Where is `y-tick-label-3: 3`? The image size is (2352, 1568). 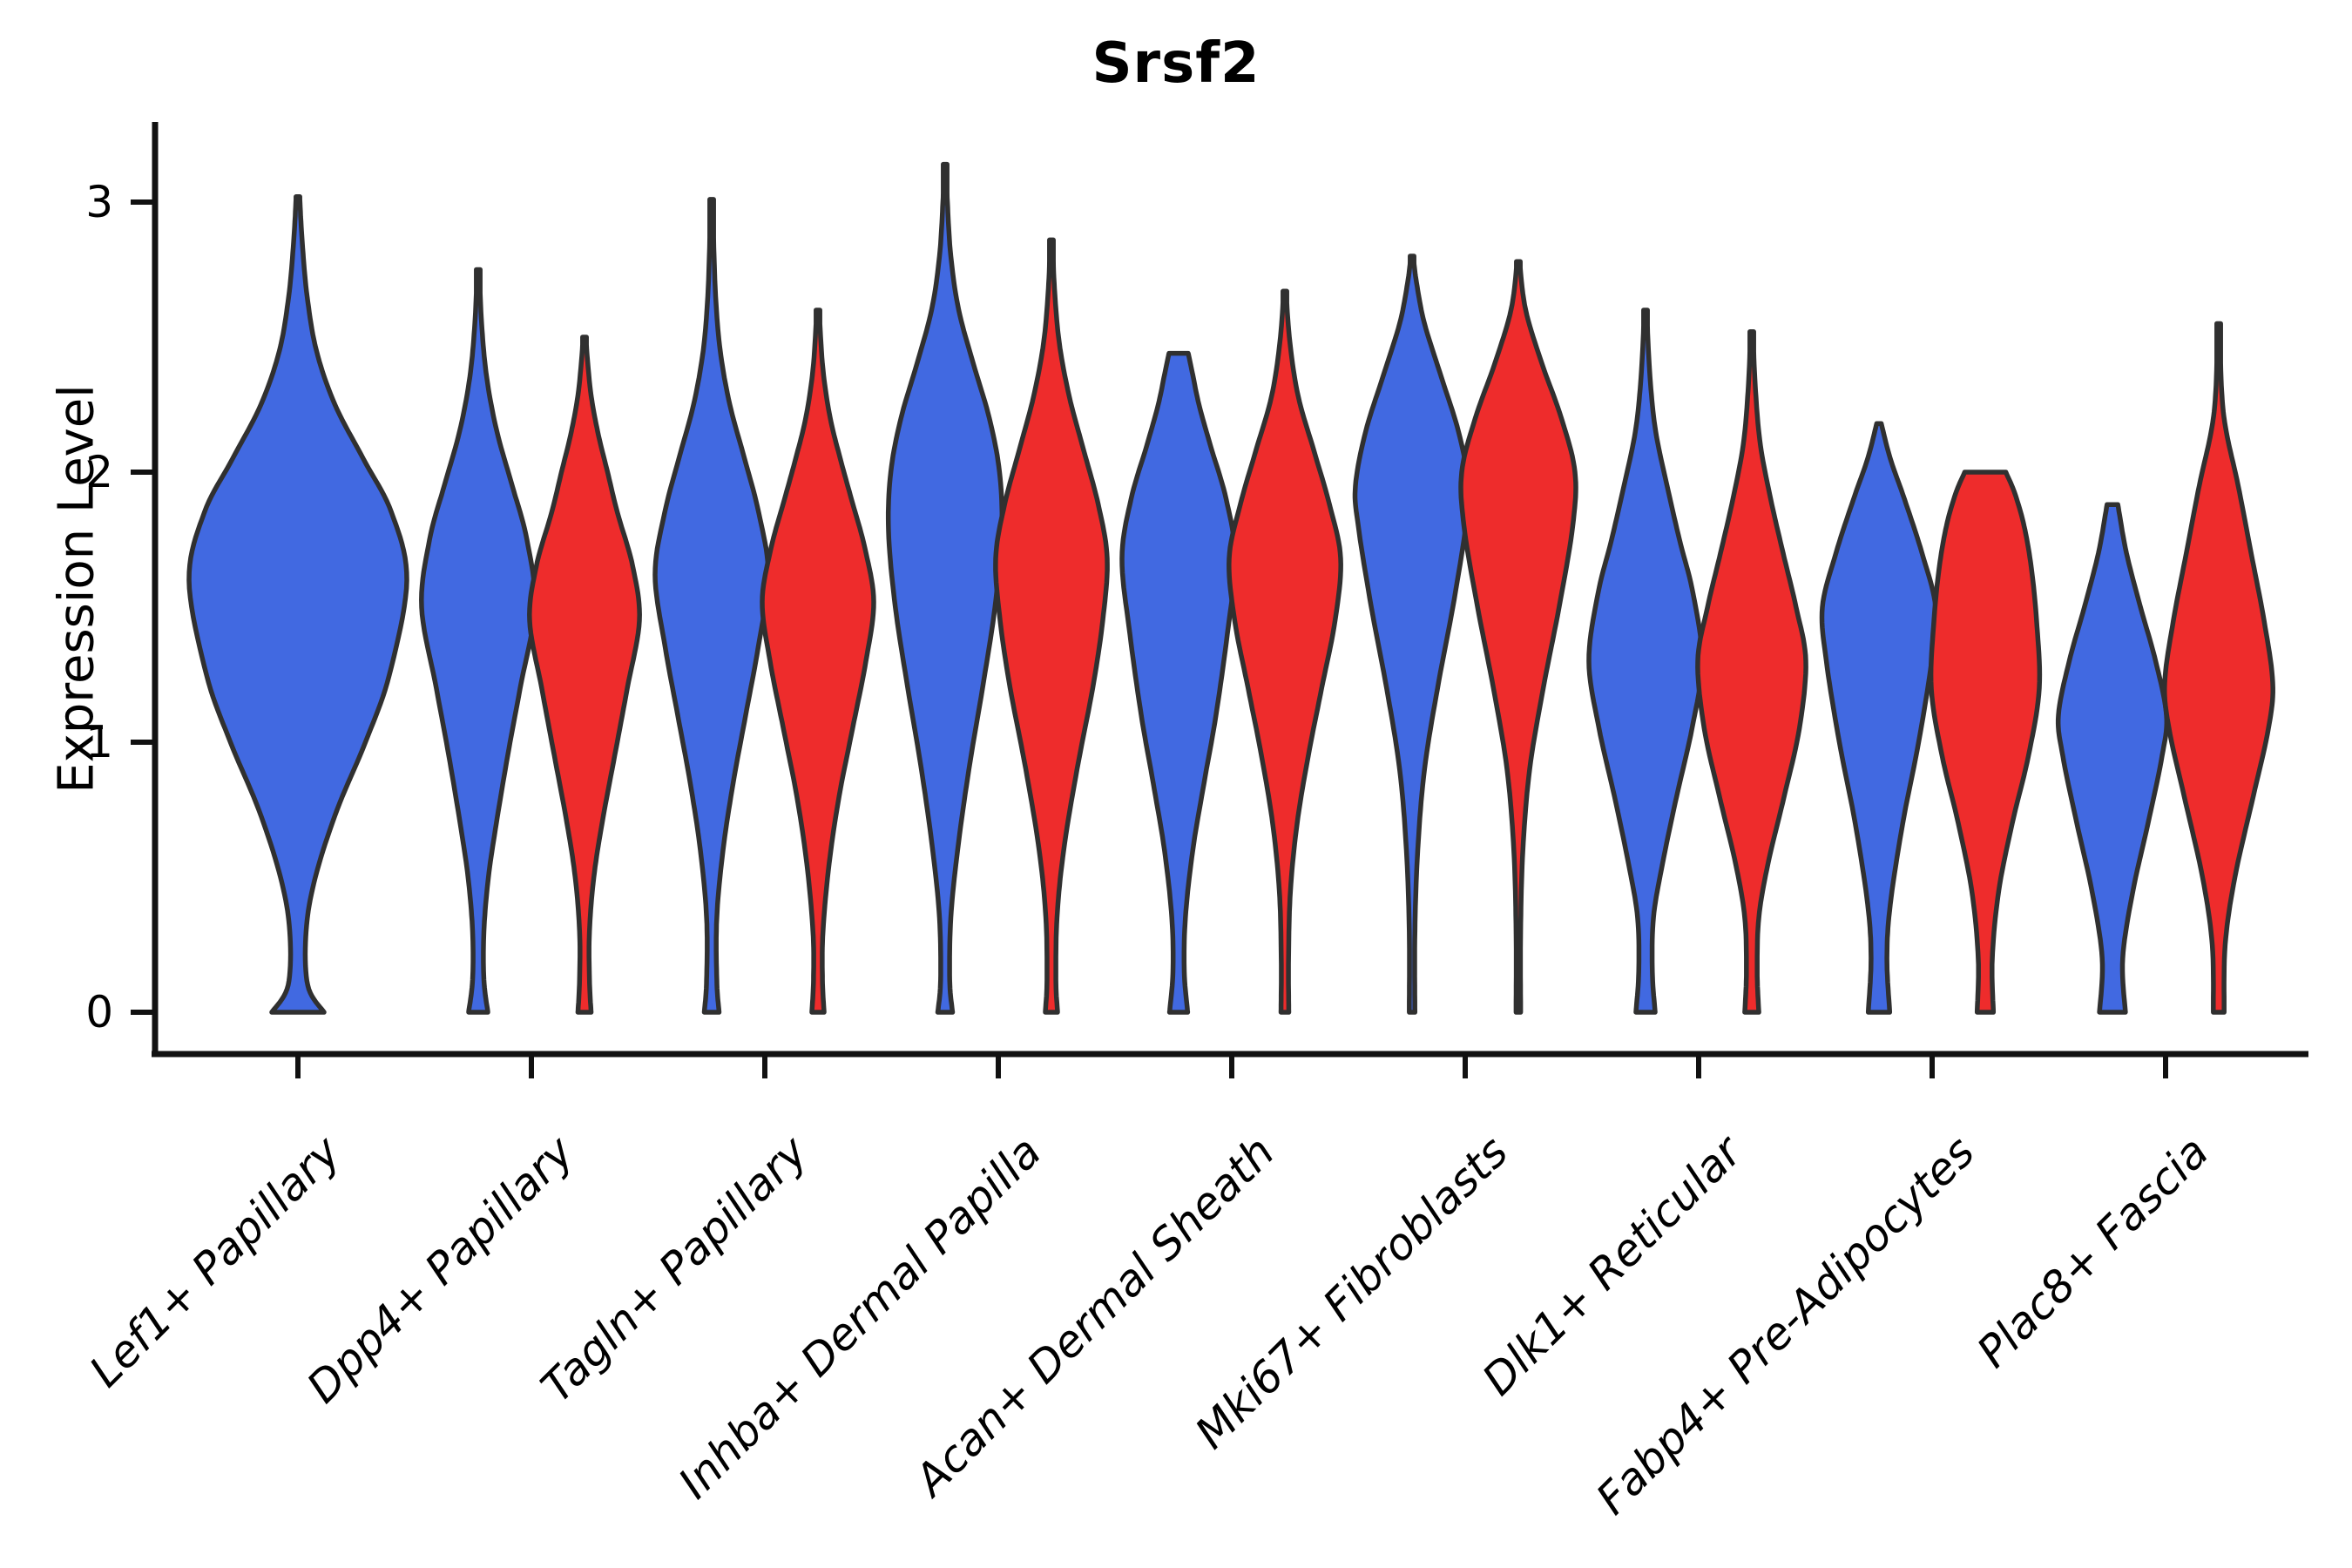
y-tick-label-3: 3 is located at coordinates (99, 202).